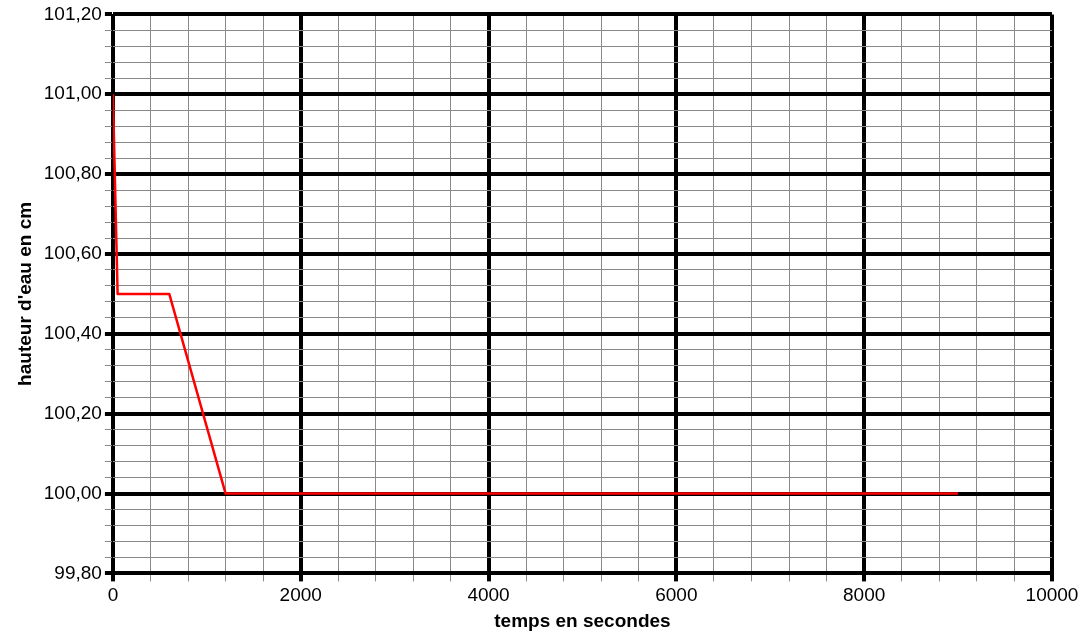 The height and width of the screenshot is (637, 1092). I want to click on x-tick-label: 4000, so click(488, 595).